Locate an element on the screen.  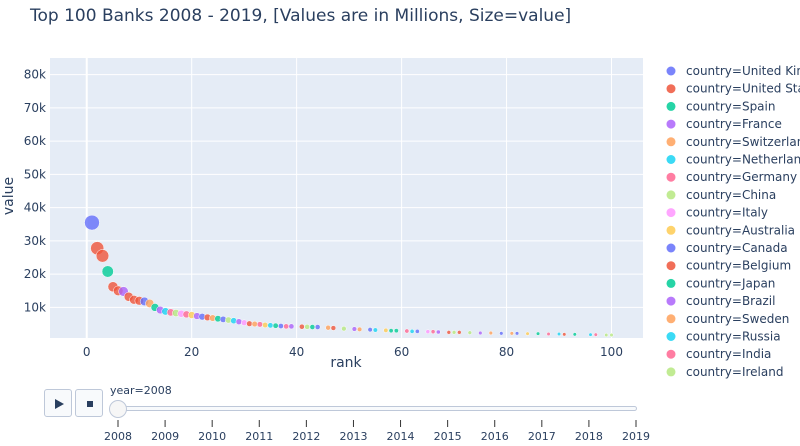
y-tick-label: 20k is located at coordinates (35, 274).